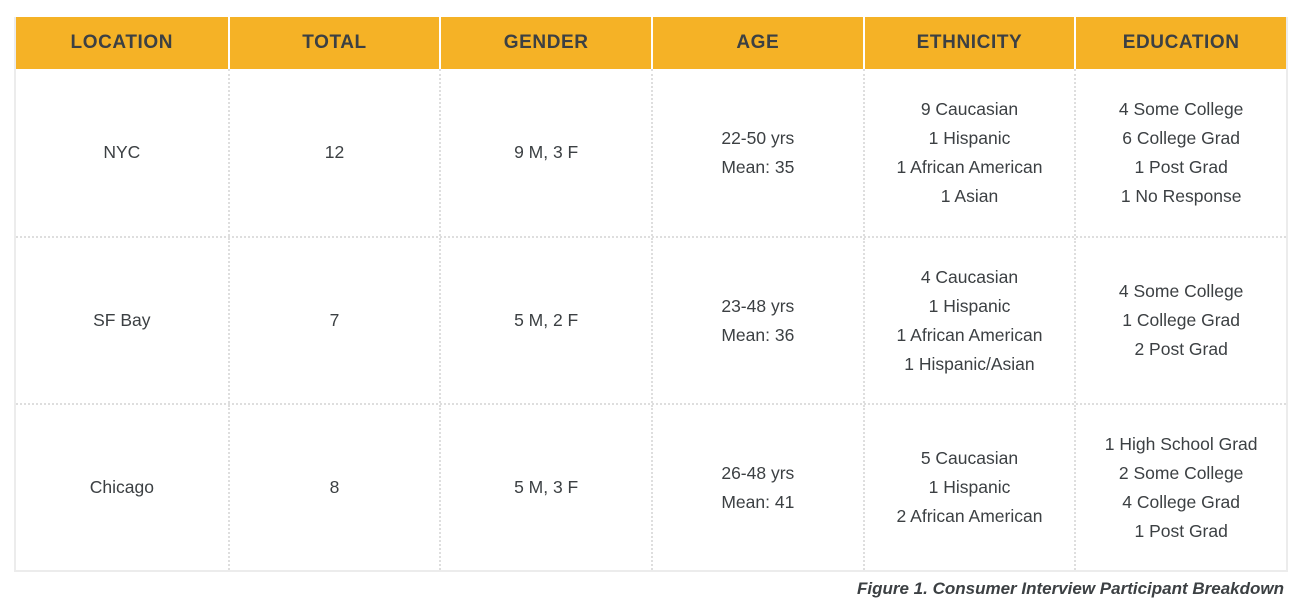 The height and width of the screenshot is (612, 1300). What do you see at coordinates (333, 487) in the screenshot?
I see `cell-total: 8` at bounding box center [333, 487].